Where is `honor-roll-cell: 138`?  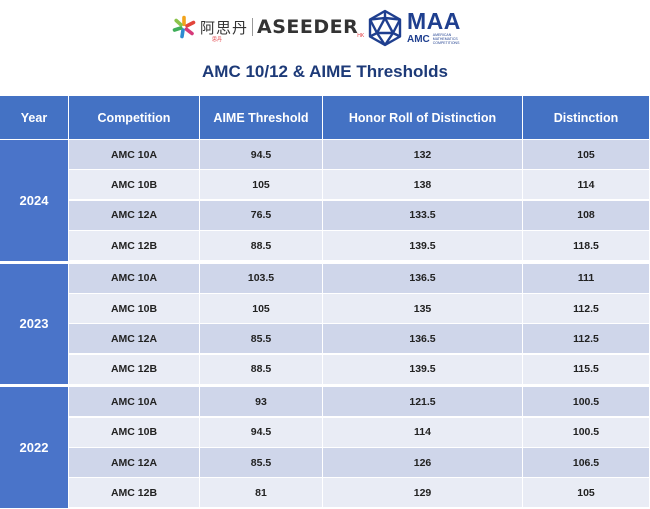
honor-roll-cell: 138 is located at coordinates (423, 185).